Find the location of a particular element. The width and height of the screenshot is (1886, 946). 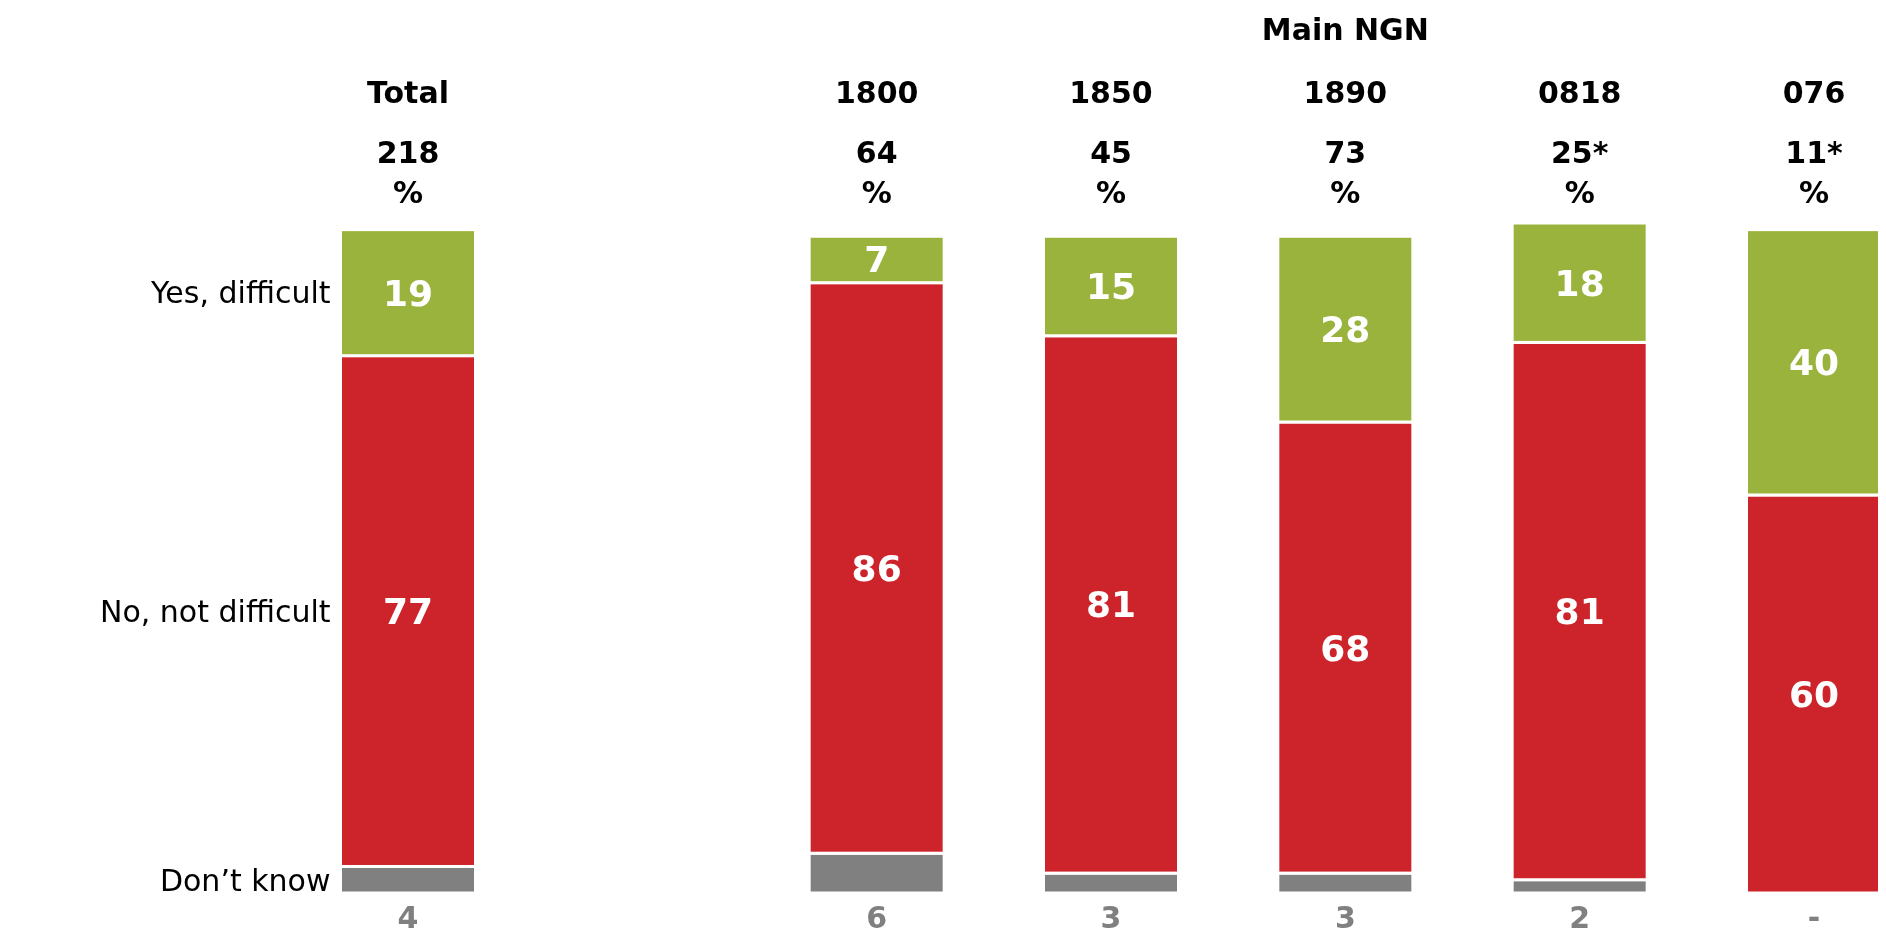

data-label: 40 is located at coordinates (1814, 363).